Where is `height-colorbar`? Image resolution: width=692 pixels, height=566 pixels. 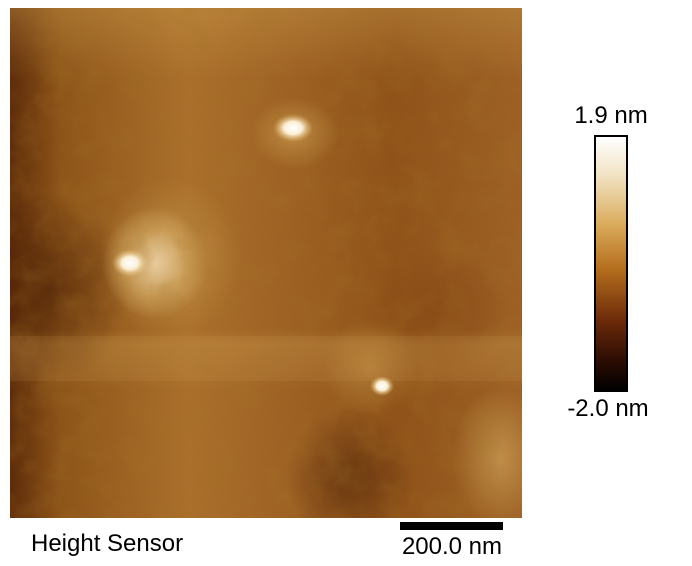
height-colorbar is located at coordinates (611, 263).